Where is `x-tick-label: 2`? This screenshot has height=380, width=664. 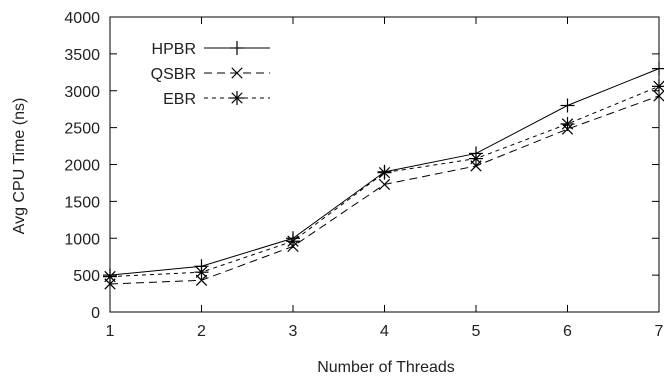 x-tick-label: 2 is located at coordinates (201, 331).